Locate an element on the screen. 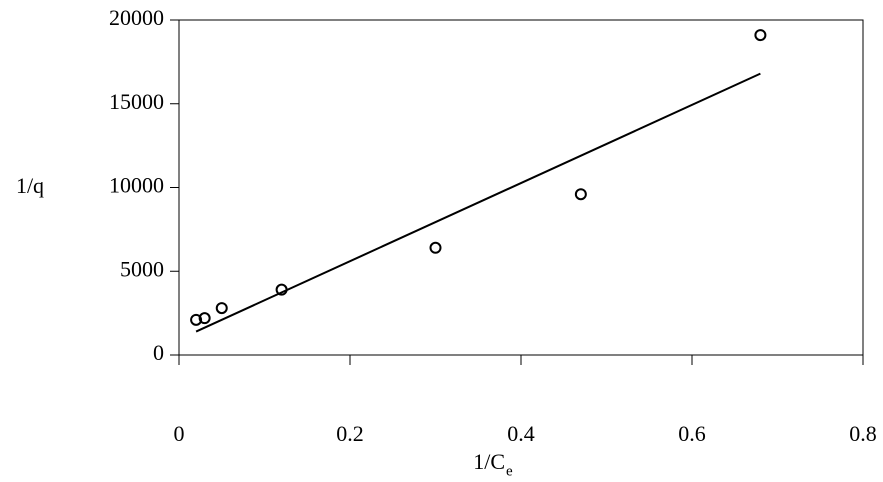  y-tick-label: 5000 is located at coordinates (142, 268).